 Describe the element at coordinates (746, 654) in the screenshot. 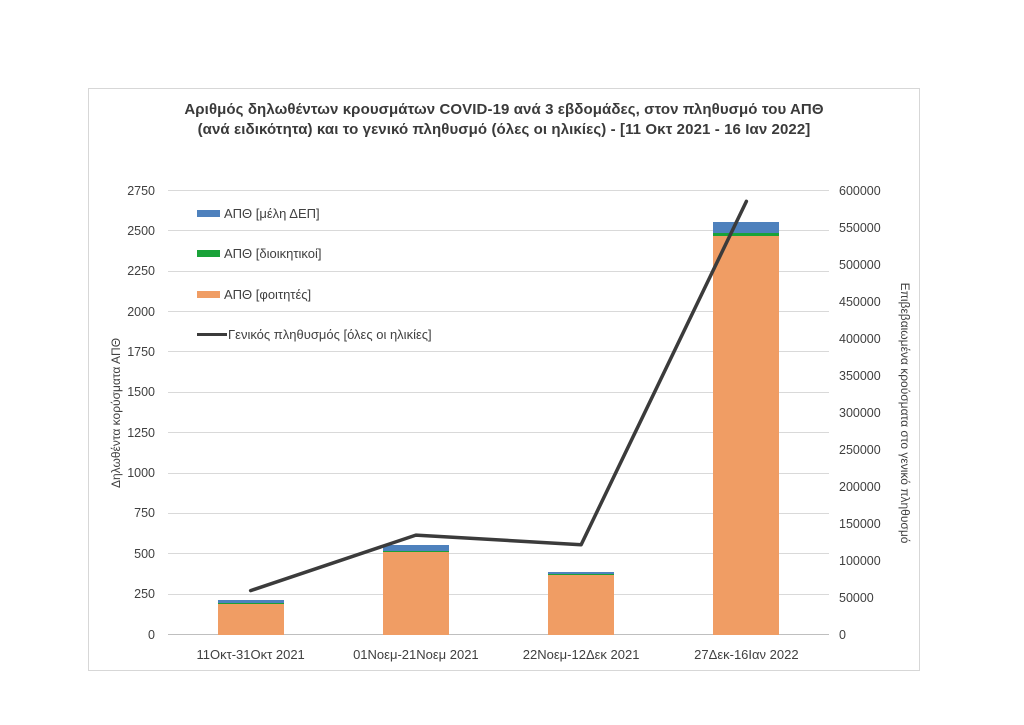

I see `x-category-label: 27Δεκ-16Ιαν 2022` at that location.